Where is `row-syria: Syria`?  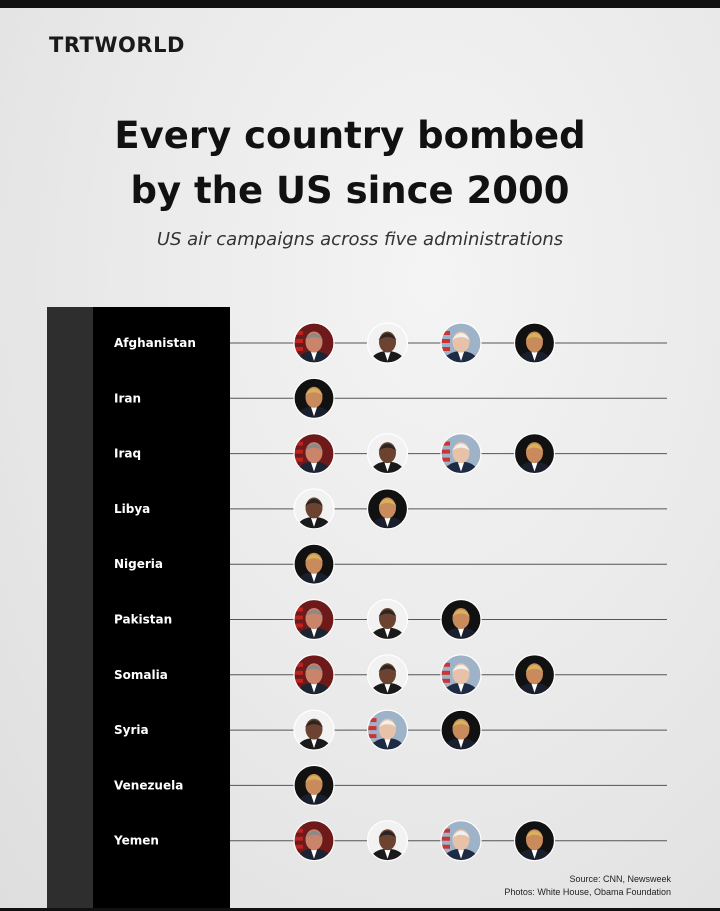
row-syria: Syria is located at coordinates (390, 730).